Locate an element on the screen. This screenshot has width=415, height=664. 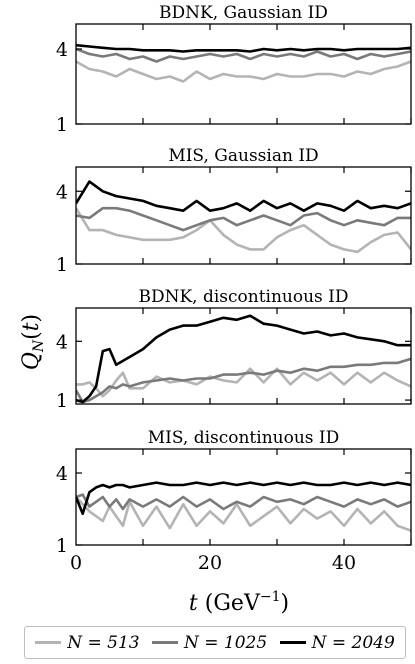
legend-label: N = 2049 is located at coordinates (353, 642).